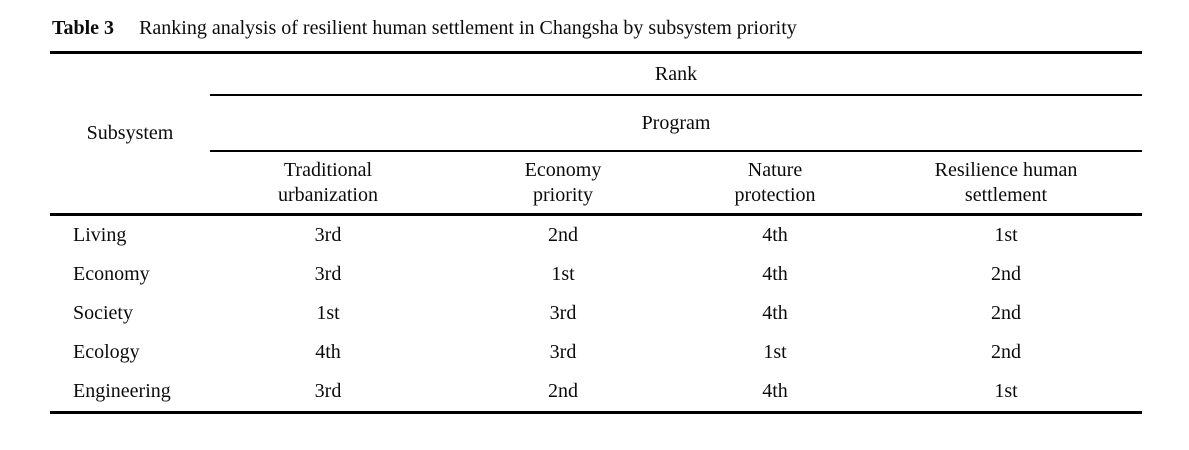 This screenshot has height=450, width=1189. Describe the element at coordinates (83, 28) in the screenshot. I see `table-caption-label: Table 3` at that location.